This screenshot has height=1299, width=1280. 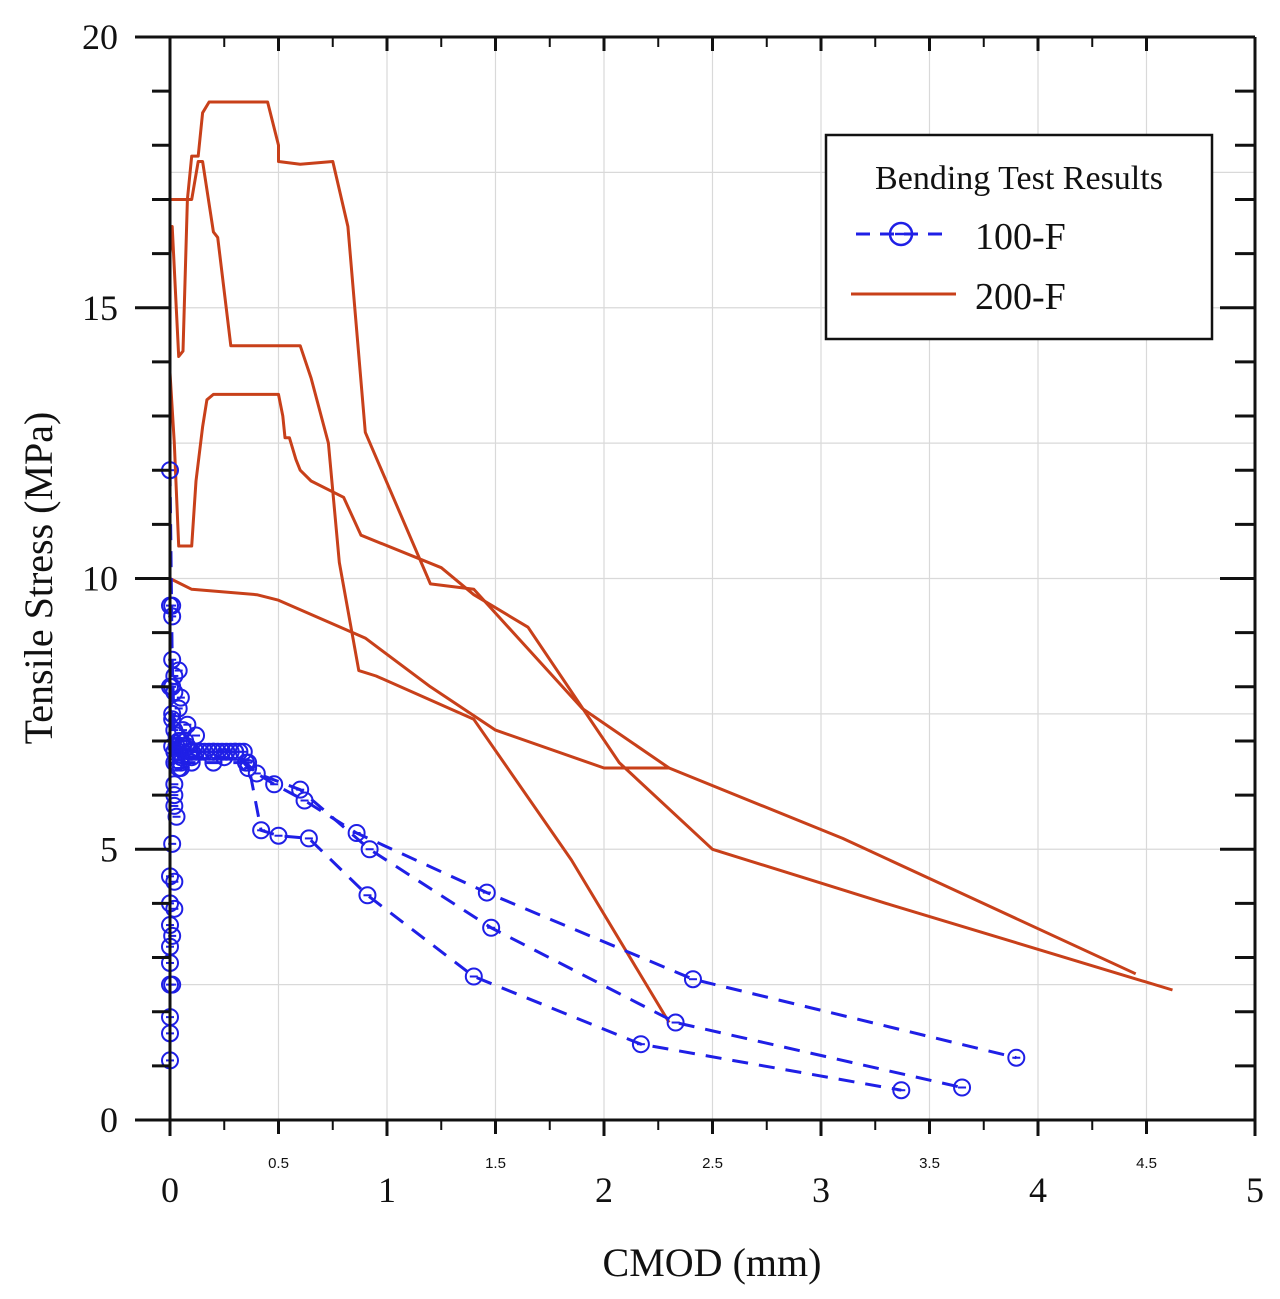 I want to click on y-axis-title: Tensile Stress (MPa), so click(x=38, y=578).